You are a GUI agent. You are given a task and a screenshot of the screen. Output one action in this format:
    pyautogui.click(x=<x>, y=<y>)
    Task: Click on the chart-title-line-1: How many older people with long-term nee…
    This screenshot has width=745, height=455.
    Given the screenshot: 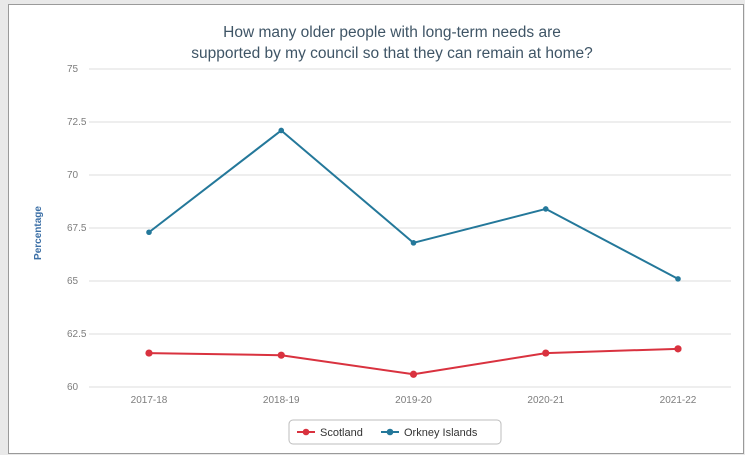 What is the action you would take?
    pyautogui.click(x=392, y=32)
    